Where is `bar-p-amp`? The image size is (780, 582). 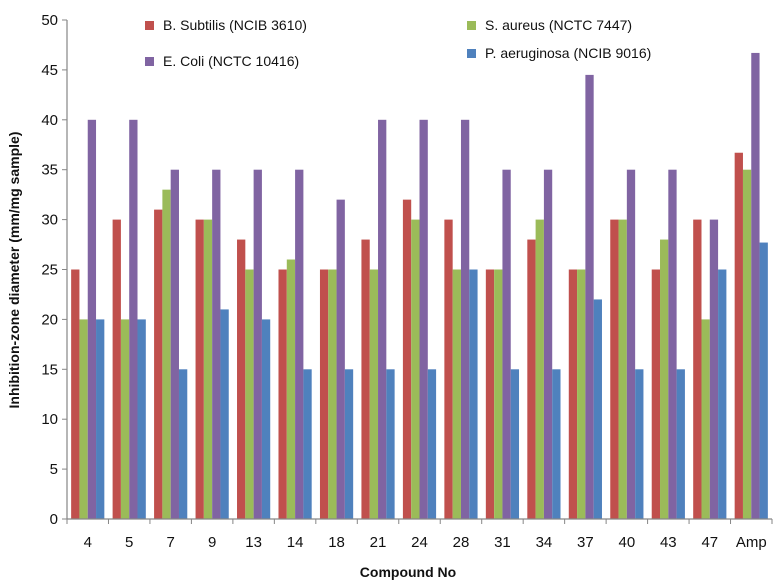 bar-p-amp is located at coordinates (763, 381).